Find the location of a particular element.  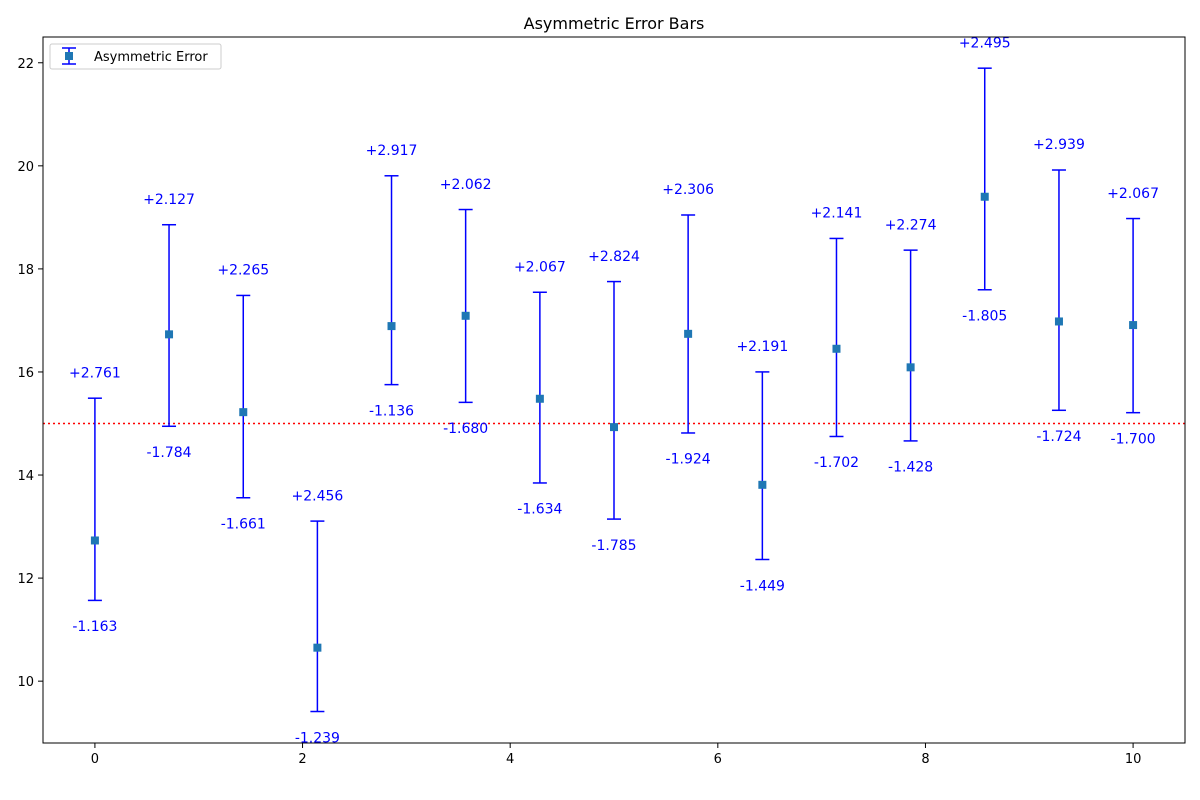

legend-marker is located at coordinates (69, 56).